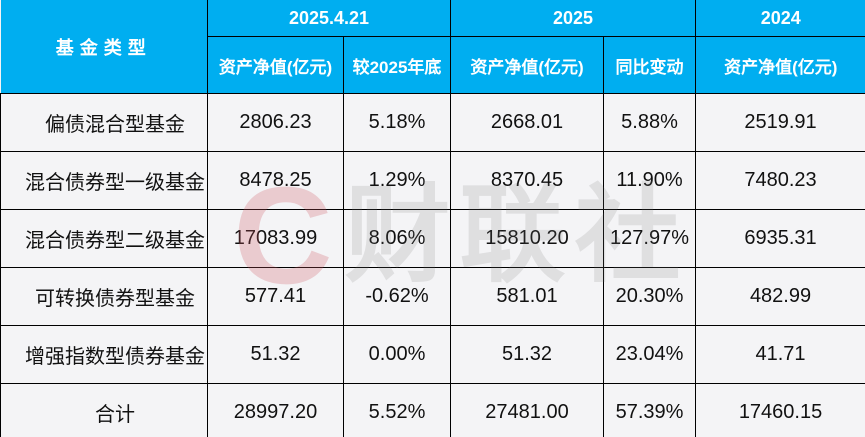 The width and height of the screenshot is (865, 437). What do you see at coordinates (650, 238) in the screenshot?
I see `yoy-cell: 127.97%` at bounding box center [650, 238].